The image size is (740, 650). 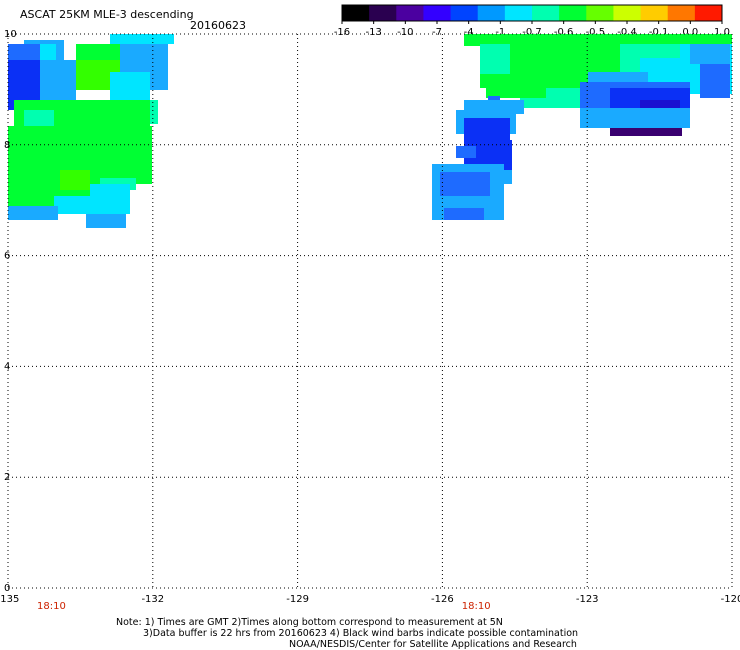 I want to click on colorbar-label: 0.0, so click(x=690, y=32).